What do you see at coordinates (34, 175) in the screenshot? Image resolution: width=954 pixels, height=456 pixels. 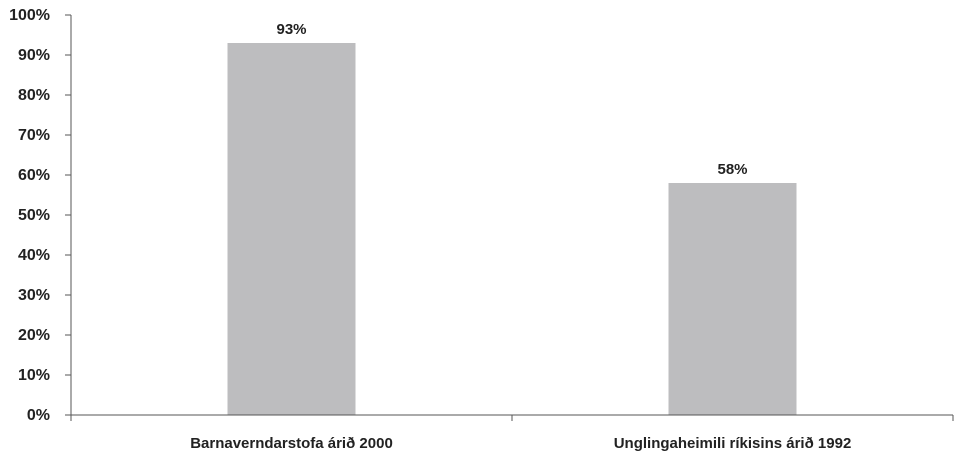 I see `y-tick-label: 60%` at bounding box center [34, 175].